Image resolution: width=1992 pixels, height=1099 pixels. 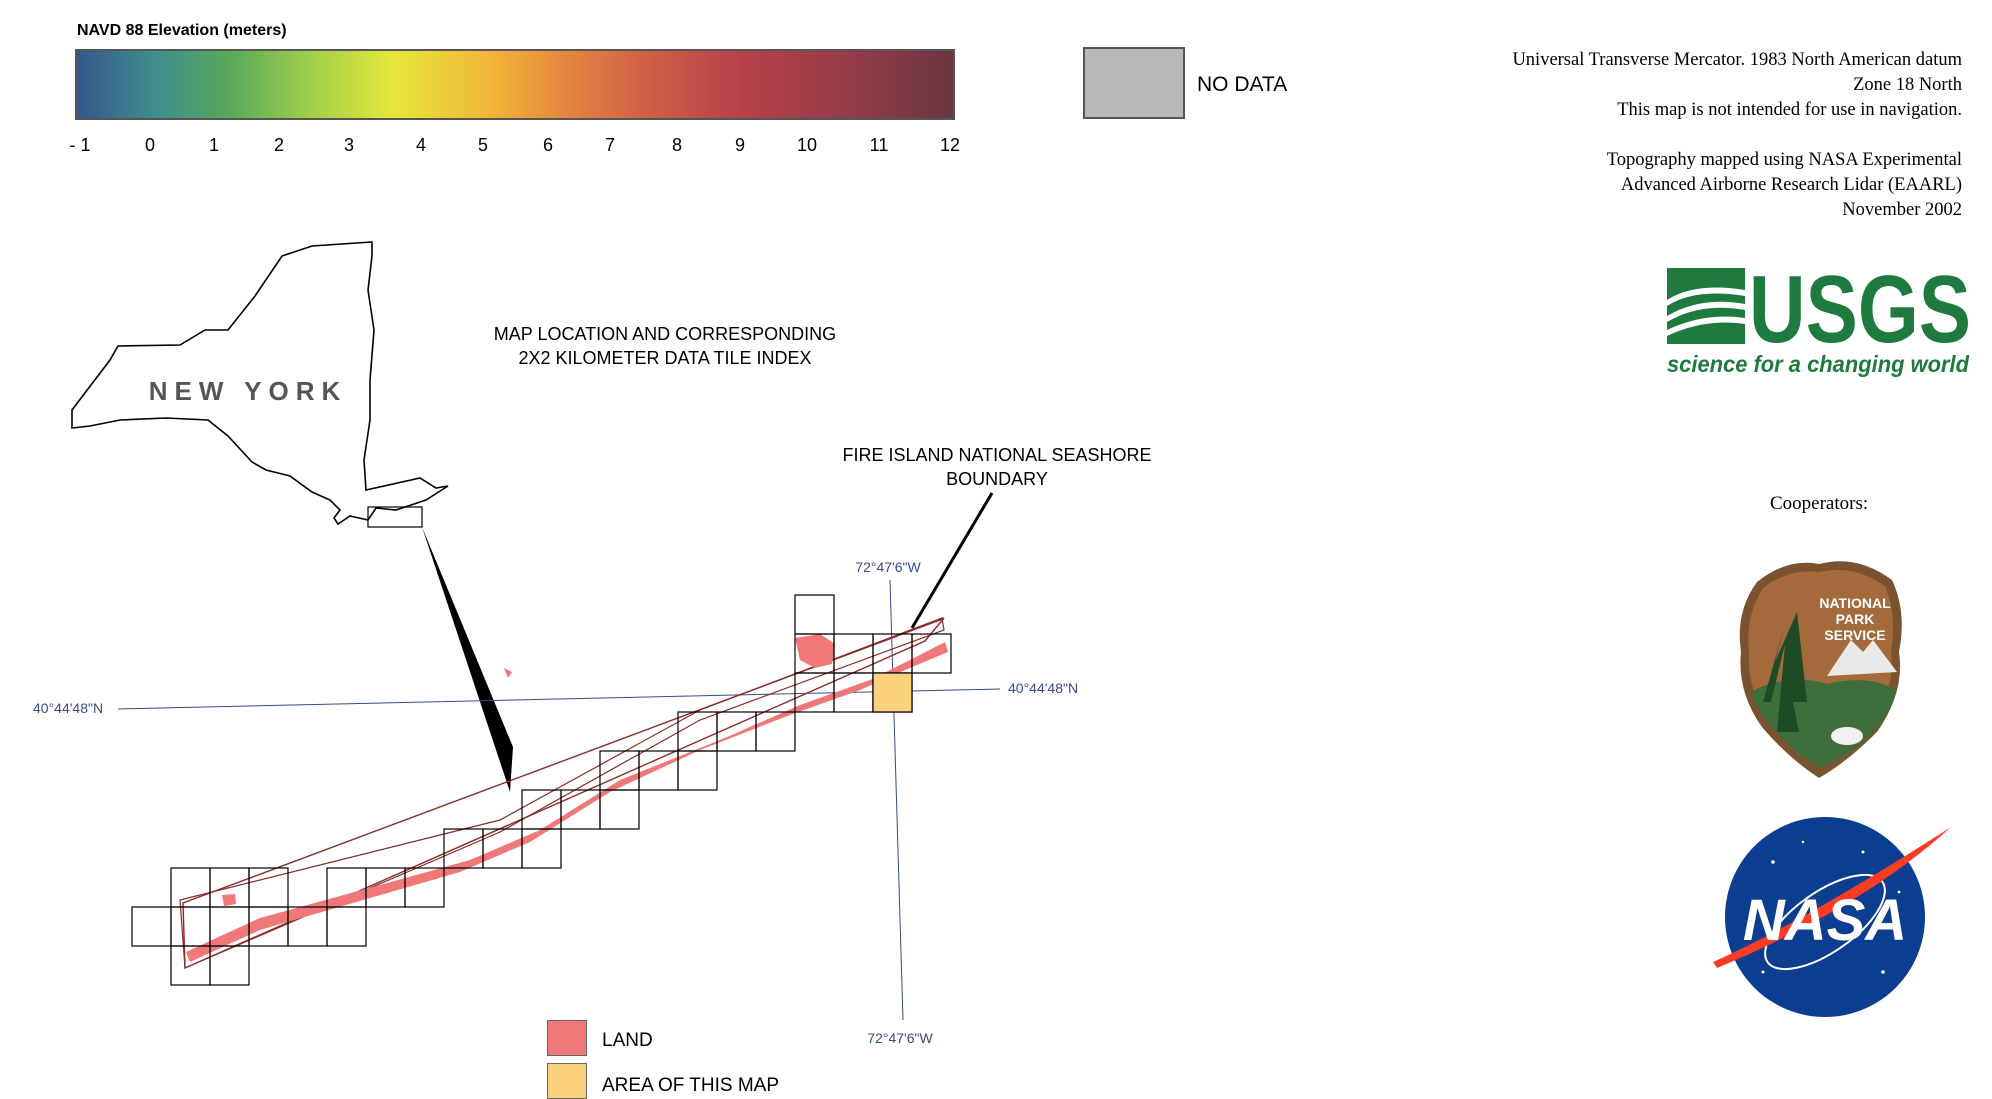 I want to click on index-map-title-line: 2X2 KILOMETER DATA TILE INDEX, so click(x=665, y=358).